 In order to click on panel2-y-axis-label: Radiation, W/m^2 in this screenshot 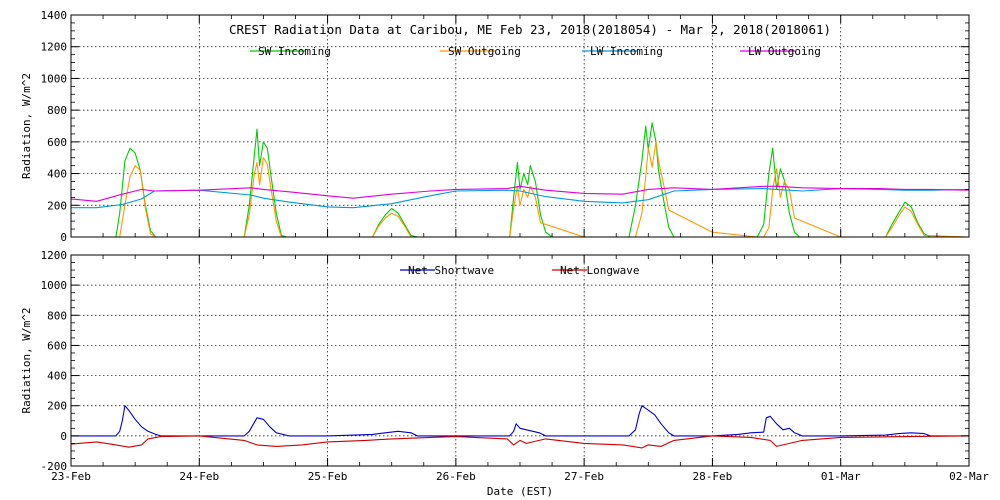, I will do `click(26, 361)`.